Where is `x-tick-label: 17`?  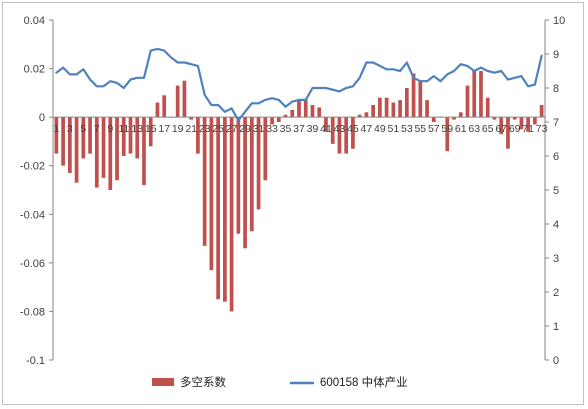 x-tick-label: 17 is located at coordinates (164, 129).